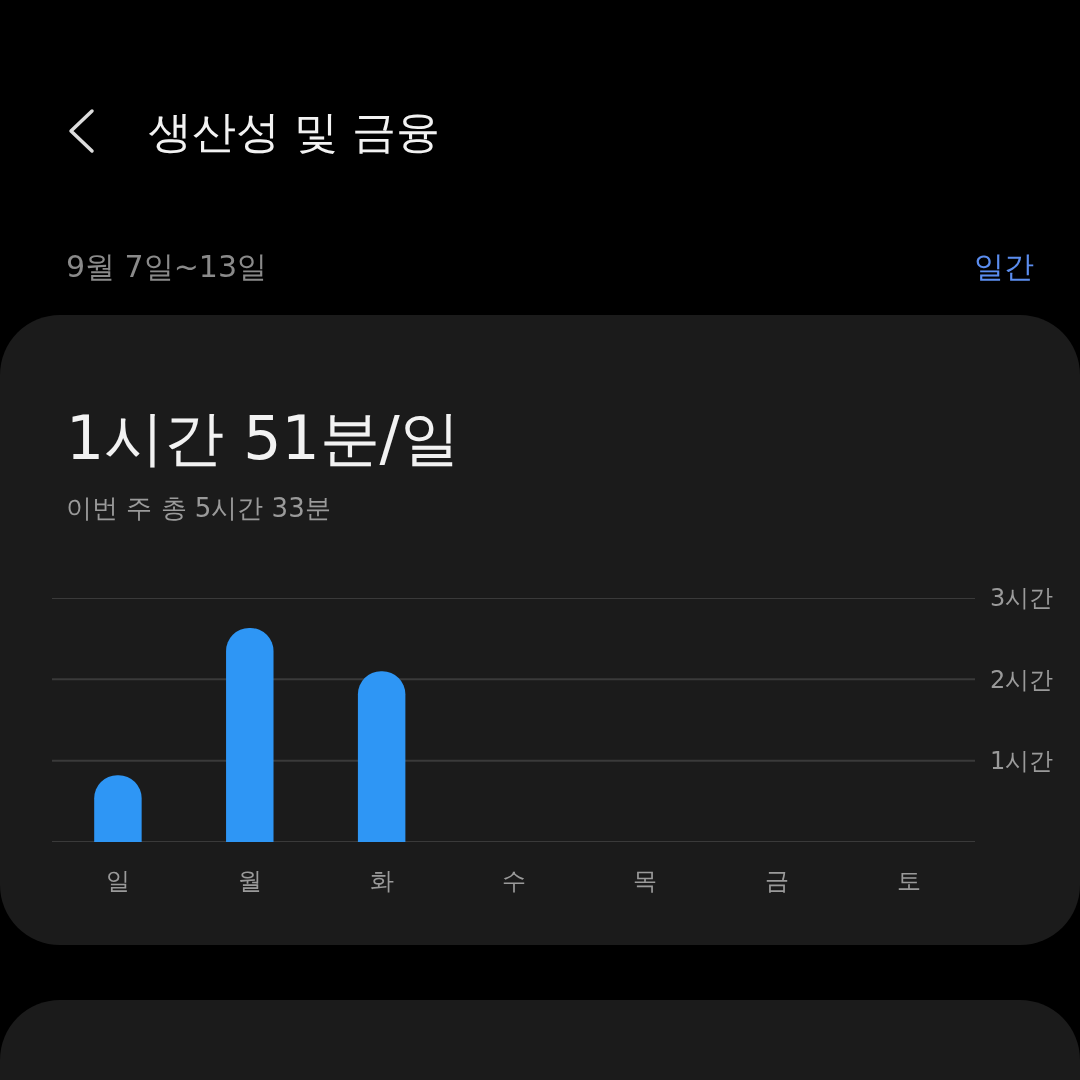 The image size is (1080, 1080). What do you see at coordinates (645, 881) in the screenshot?
I see `x-tick-label: 목` at bounding box center [645, 881].